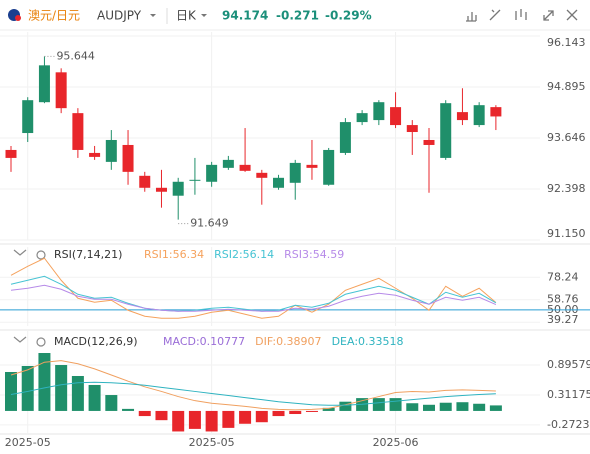 The height and width of the screenshot is (454, 590). What do you see at coordinates (245, 16) in the screenshot?
I see `price: 94.174` at bounding box center [245, 16].